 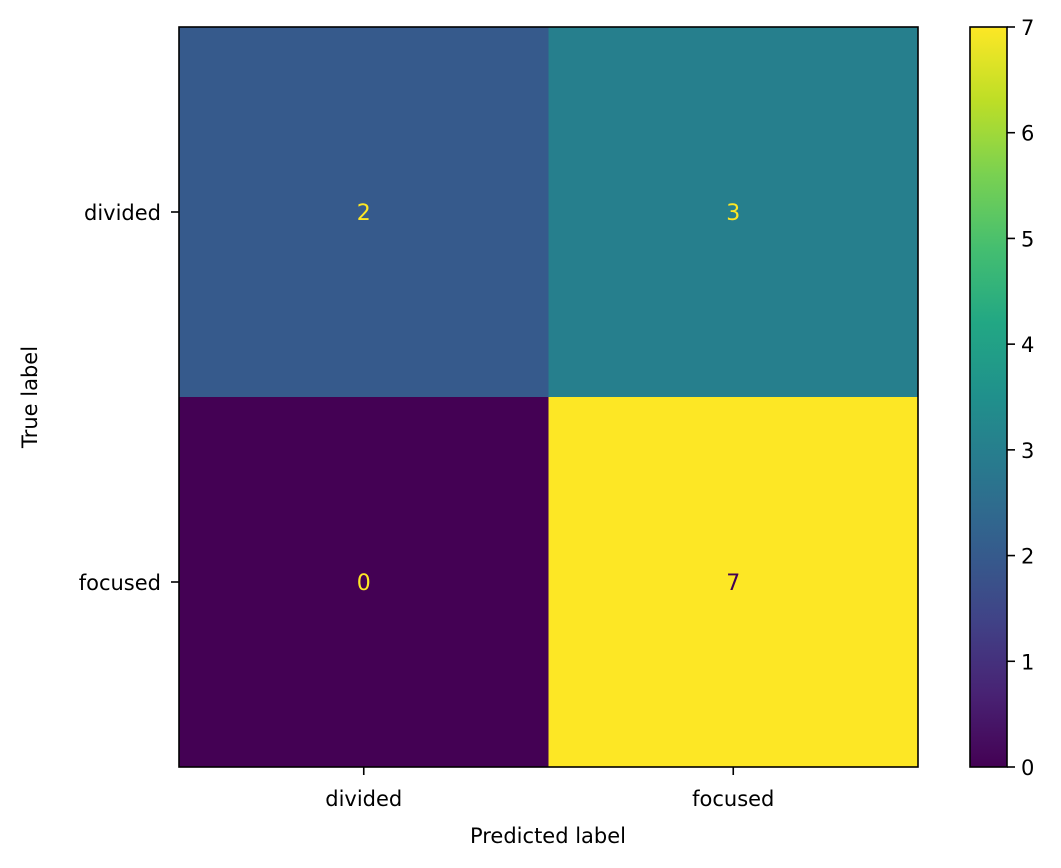 What do you see at coordinates (1027, 557) in the screenshot?
I see `colorbar-tick-label: 2` at bounding box center [1027, 557].